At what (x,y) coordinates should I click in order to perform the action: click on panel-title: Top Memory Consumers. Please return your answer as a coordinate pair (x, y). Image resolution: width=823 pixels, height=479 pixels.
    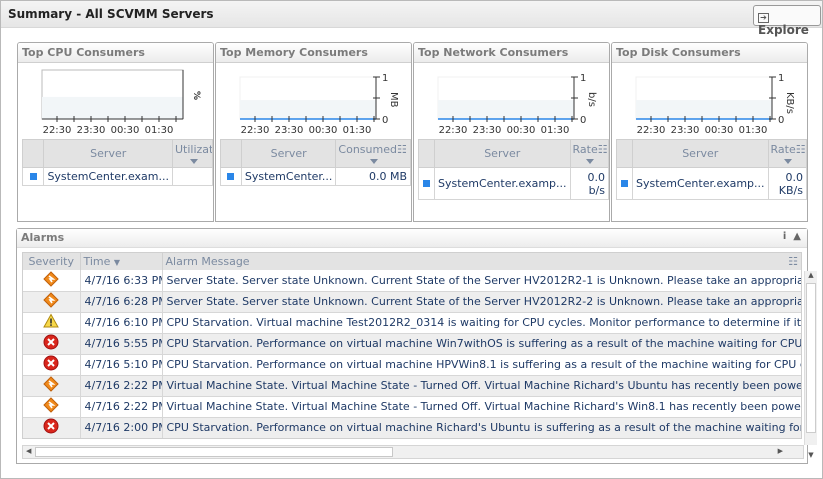
    Looking at the image, I should click on (313, 53).